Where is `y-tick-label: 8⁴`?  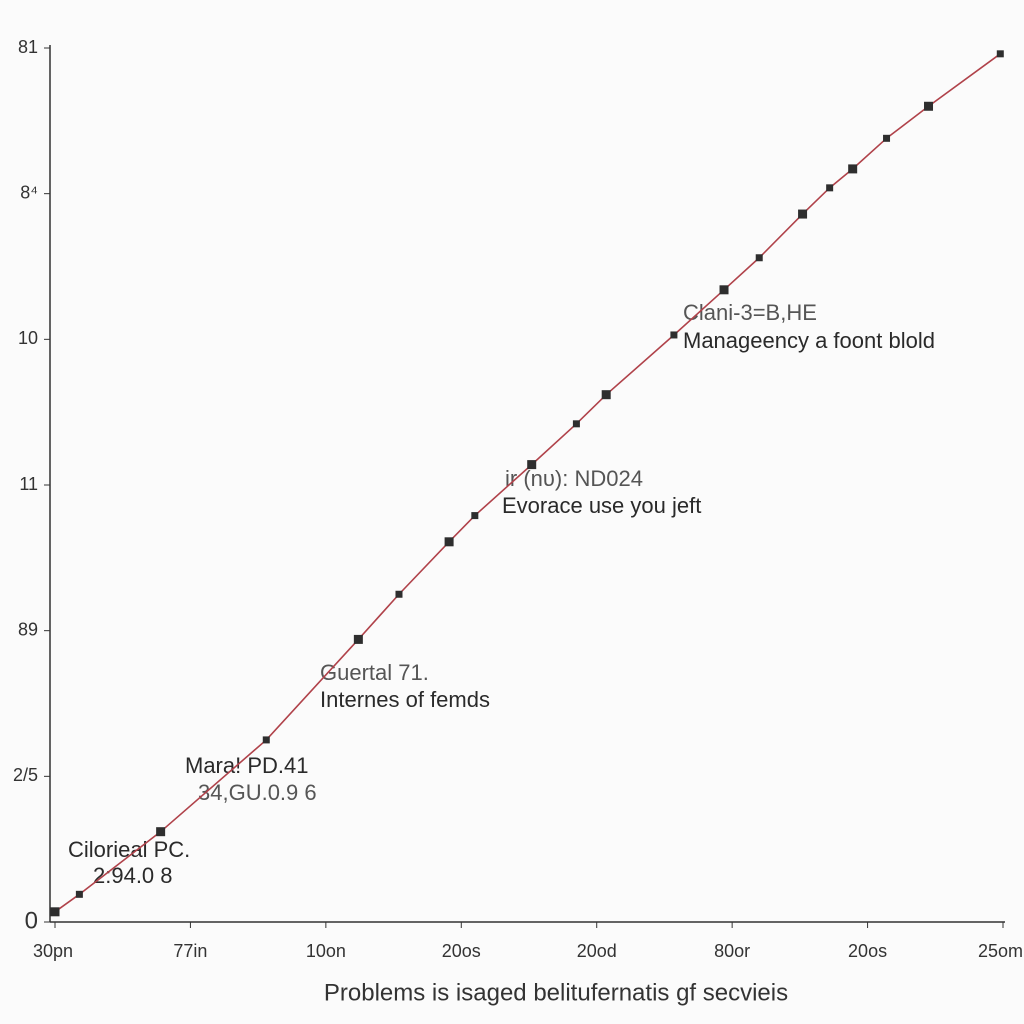 y-tick-label: 8⁴ is located at coordinates (29, 192).